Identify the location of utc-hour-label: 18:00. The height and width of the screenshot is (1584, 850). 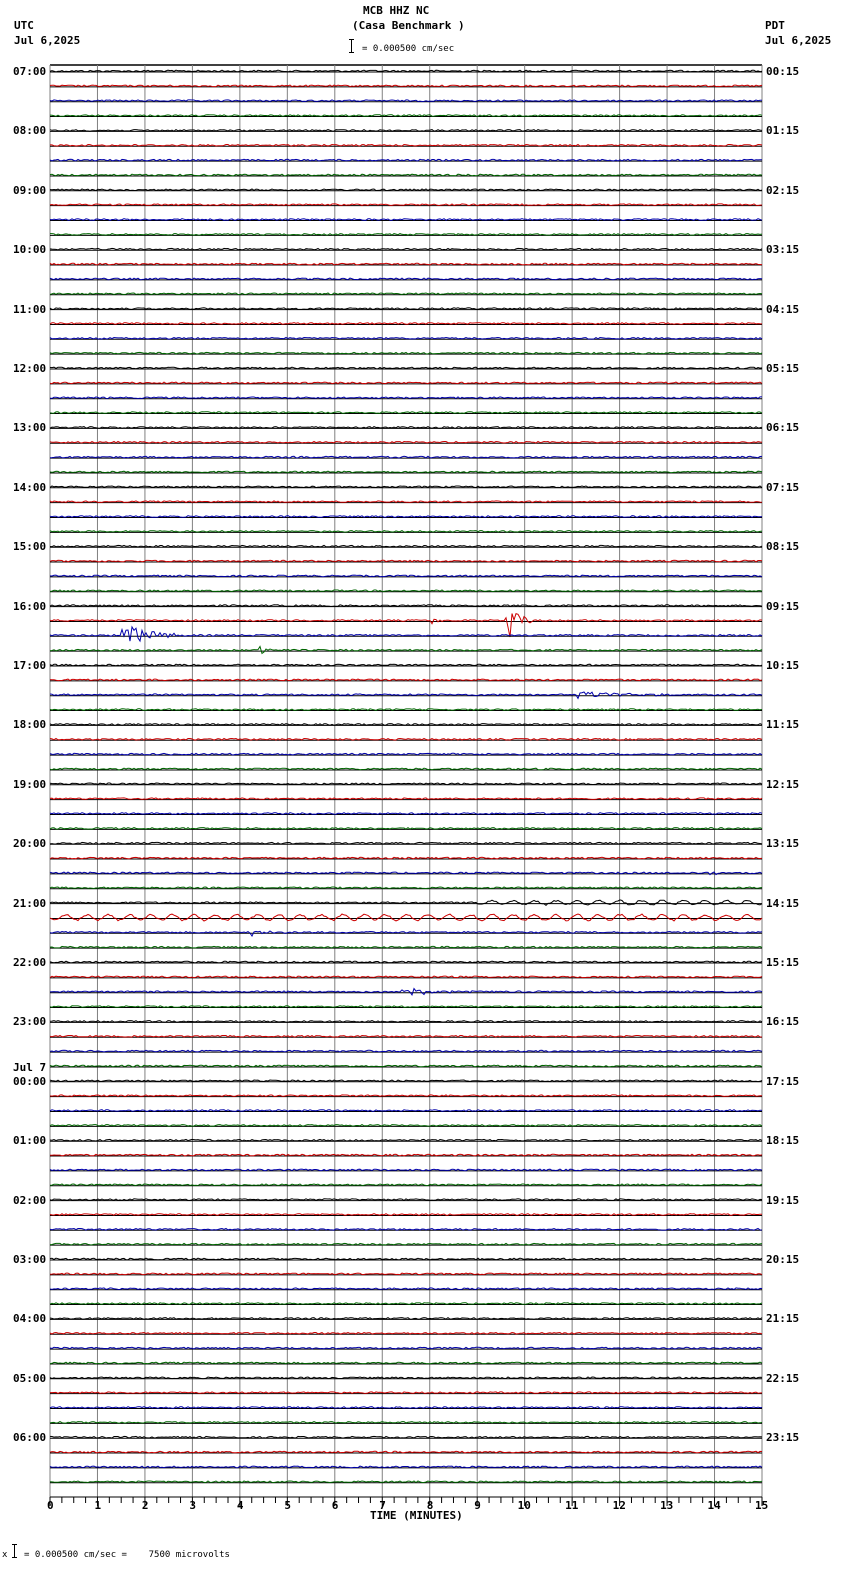
(30, 725).